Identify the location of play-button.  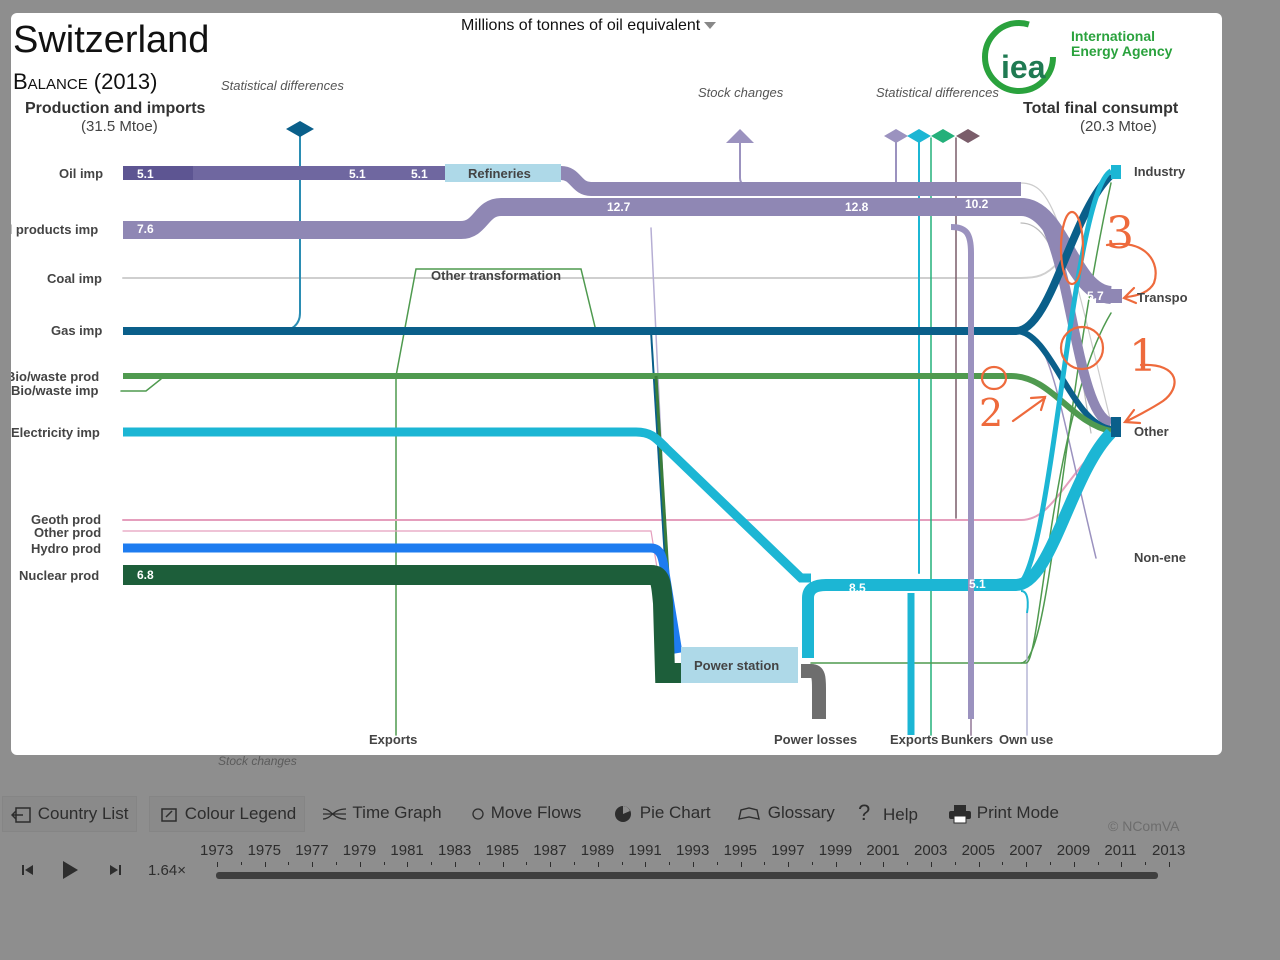
(70, 872).